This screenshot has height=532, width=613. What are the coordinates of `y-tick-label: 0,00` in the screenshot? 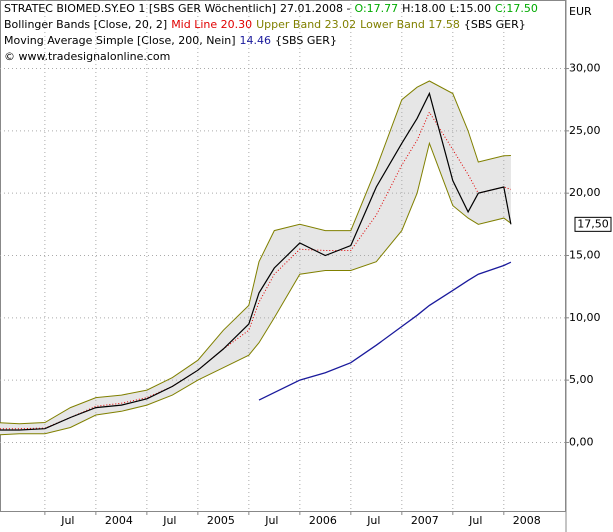 It's located at (581, 441).